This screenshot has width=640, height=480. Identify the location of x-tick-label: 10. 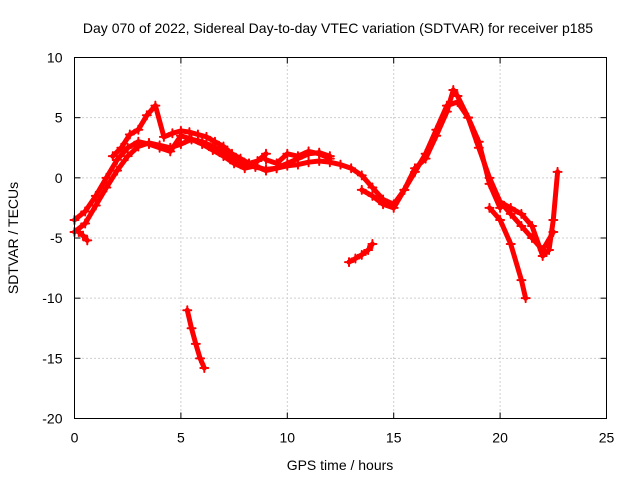
(288, 438).